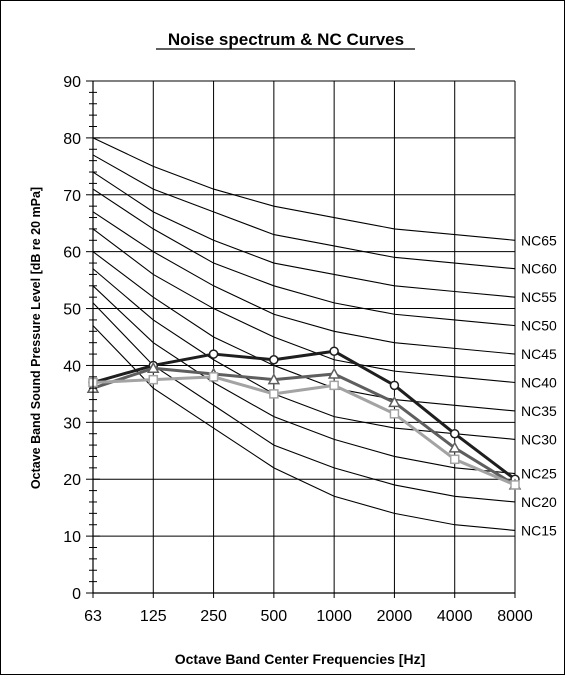  What do you see at coordinates (72, 366) in the screenshot?
I see `y-tick-label: 40` at bounding box center [72, 366].